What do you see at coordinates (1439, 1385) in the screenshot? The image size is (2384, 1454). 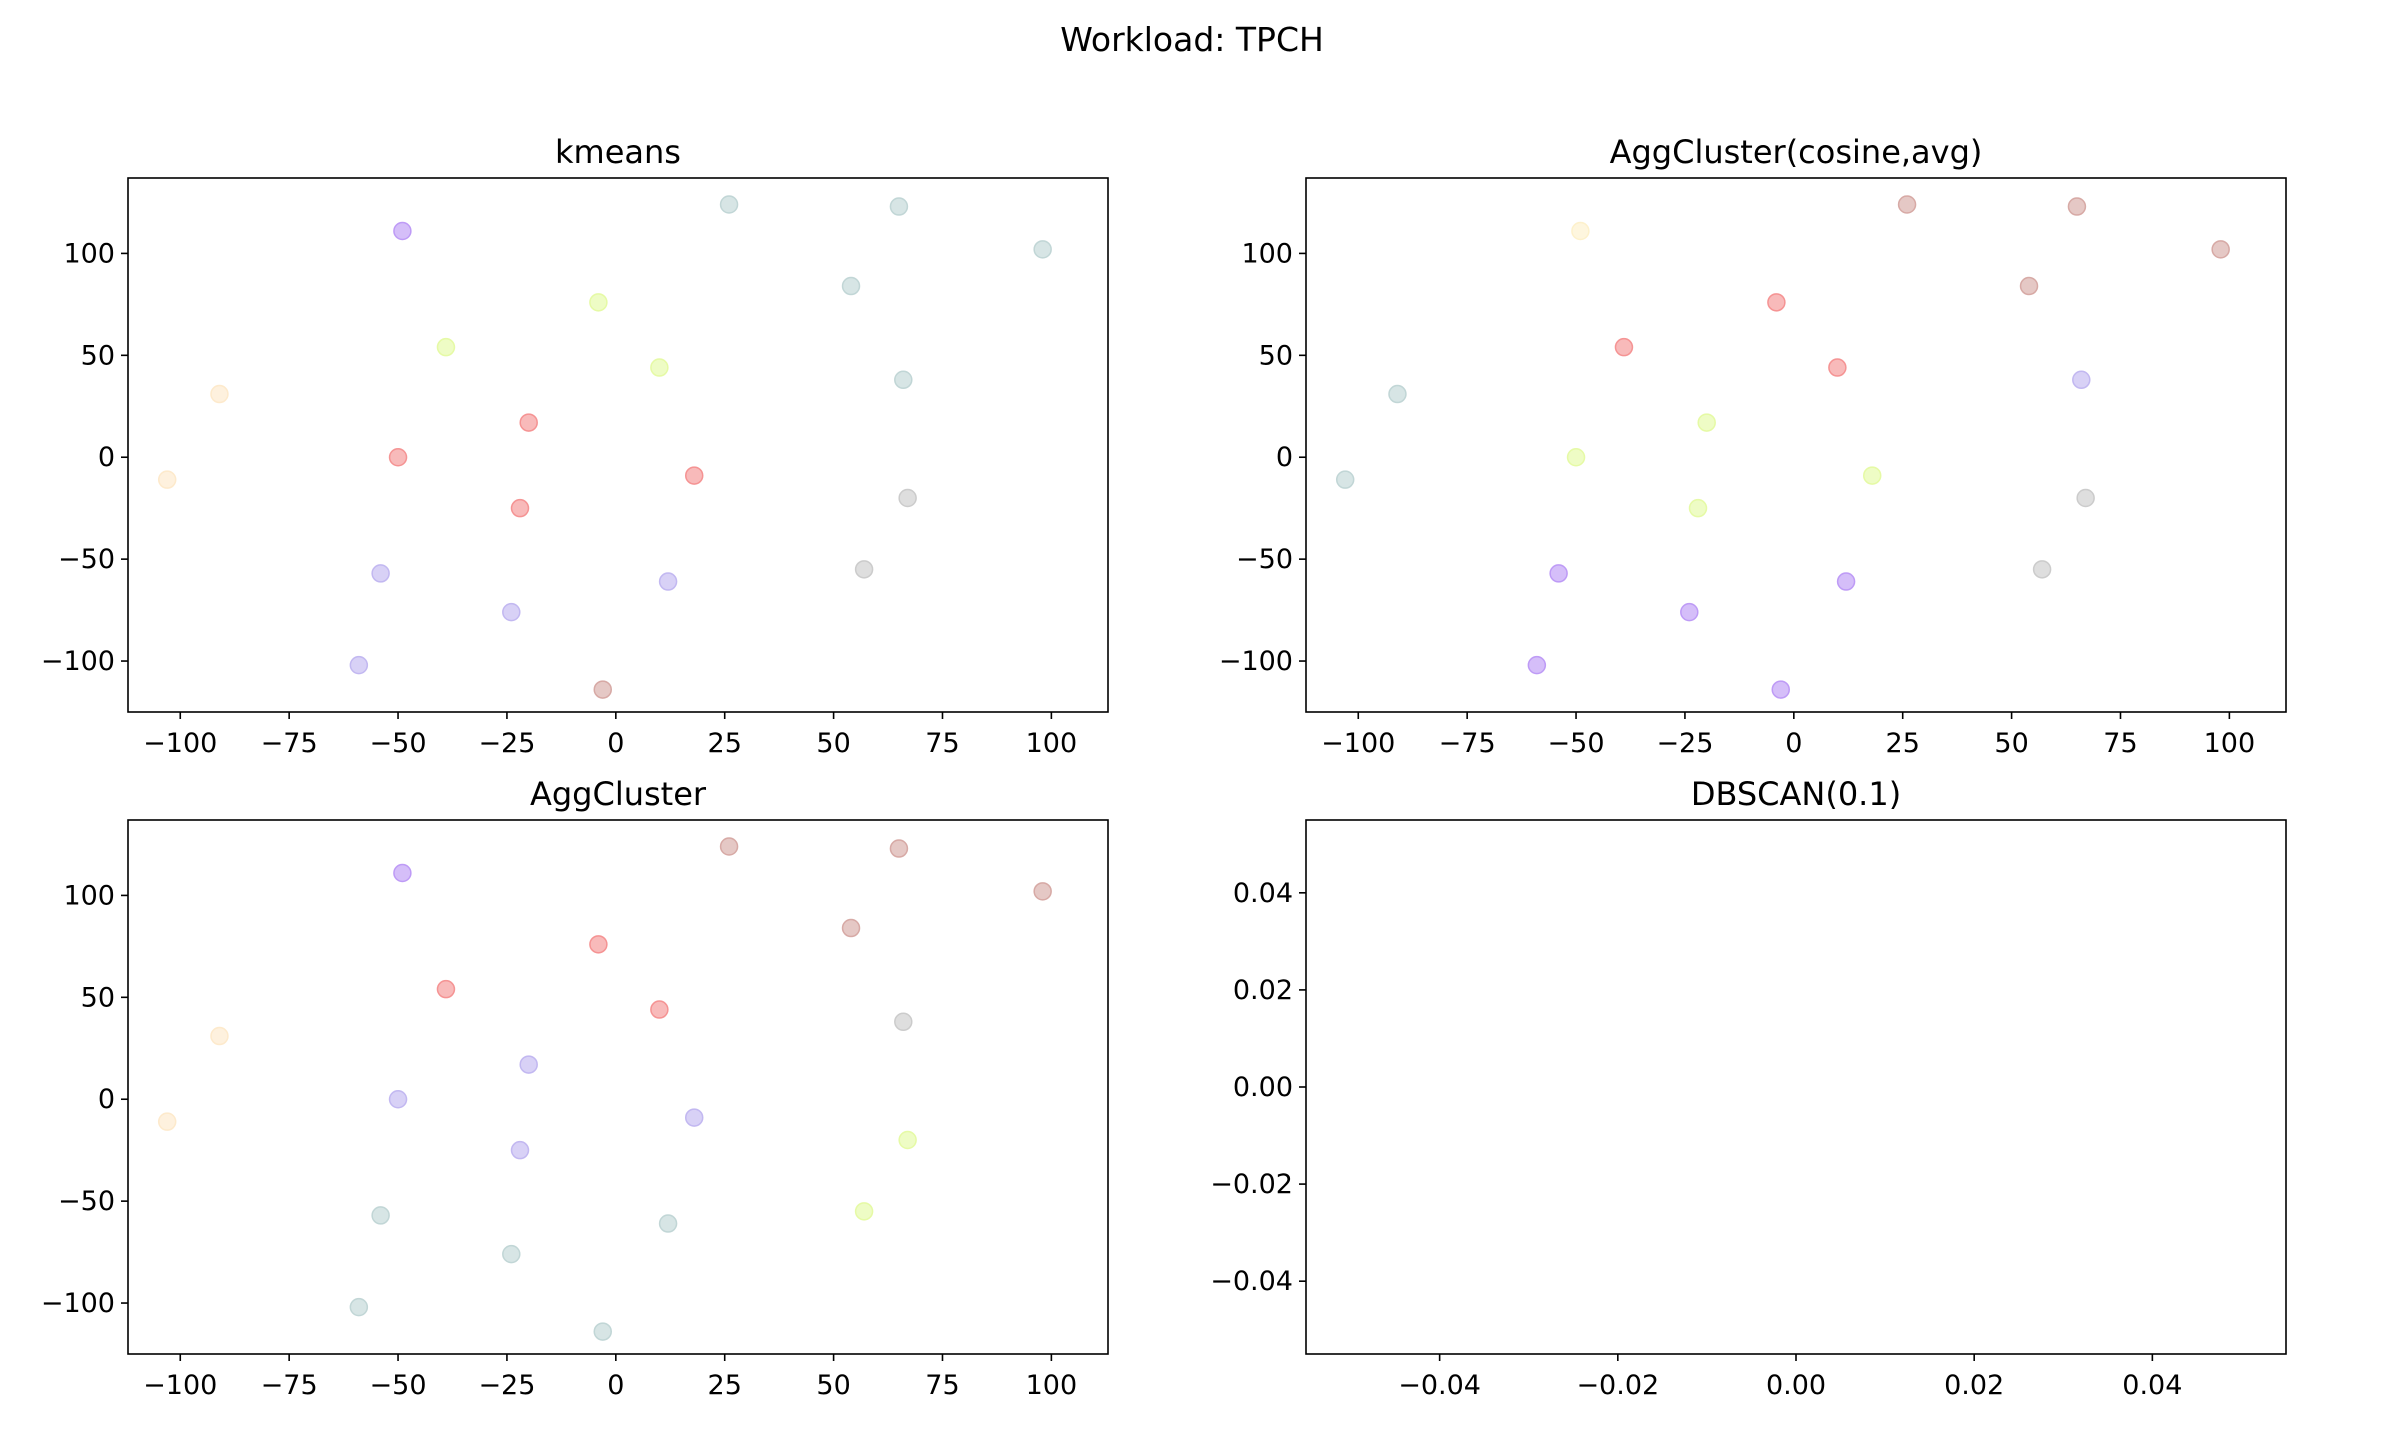 I see `x-tick-label: −0.04` at bounding box center [1439, 1385].